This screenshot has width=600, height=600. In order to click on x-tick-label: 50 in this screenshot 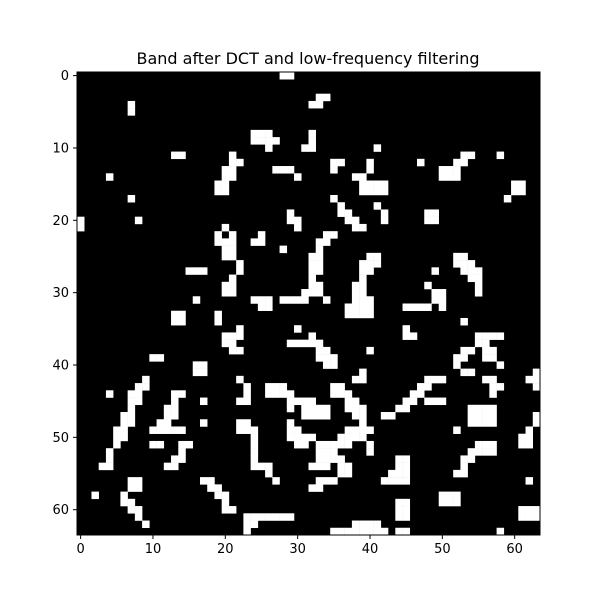, I will do `click(442, 549)`.